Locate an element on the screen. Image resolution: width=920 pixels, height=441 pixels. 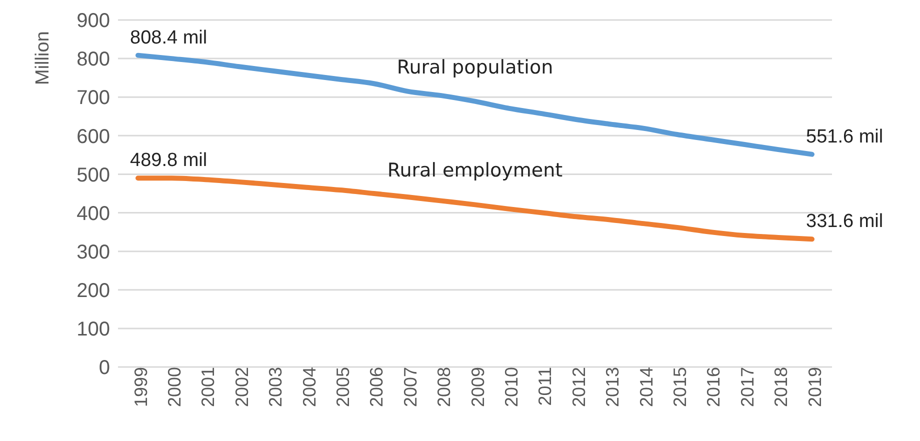
x-tick-label: 2019 is located at coordinates (814, 387).